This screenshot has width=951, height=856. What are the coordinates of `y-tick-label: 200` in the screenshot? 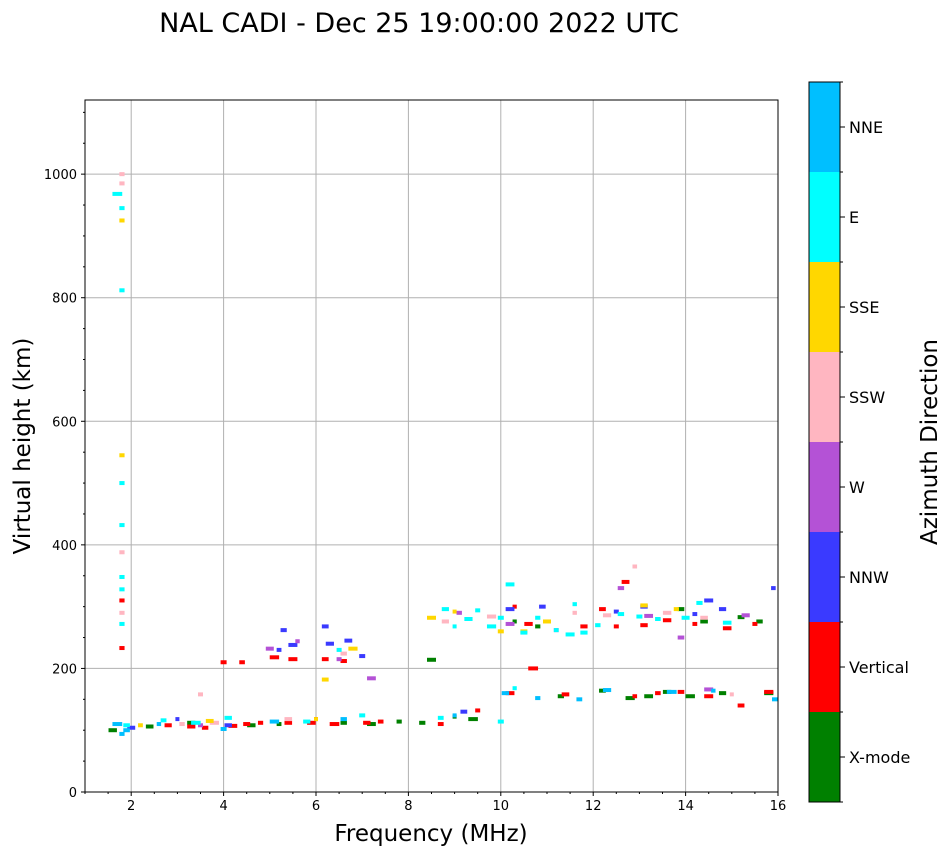 It's located at (64, 669).